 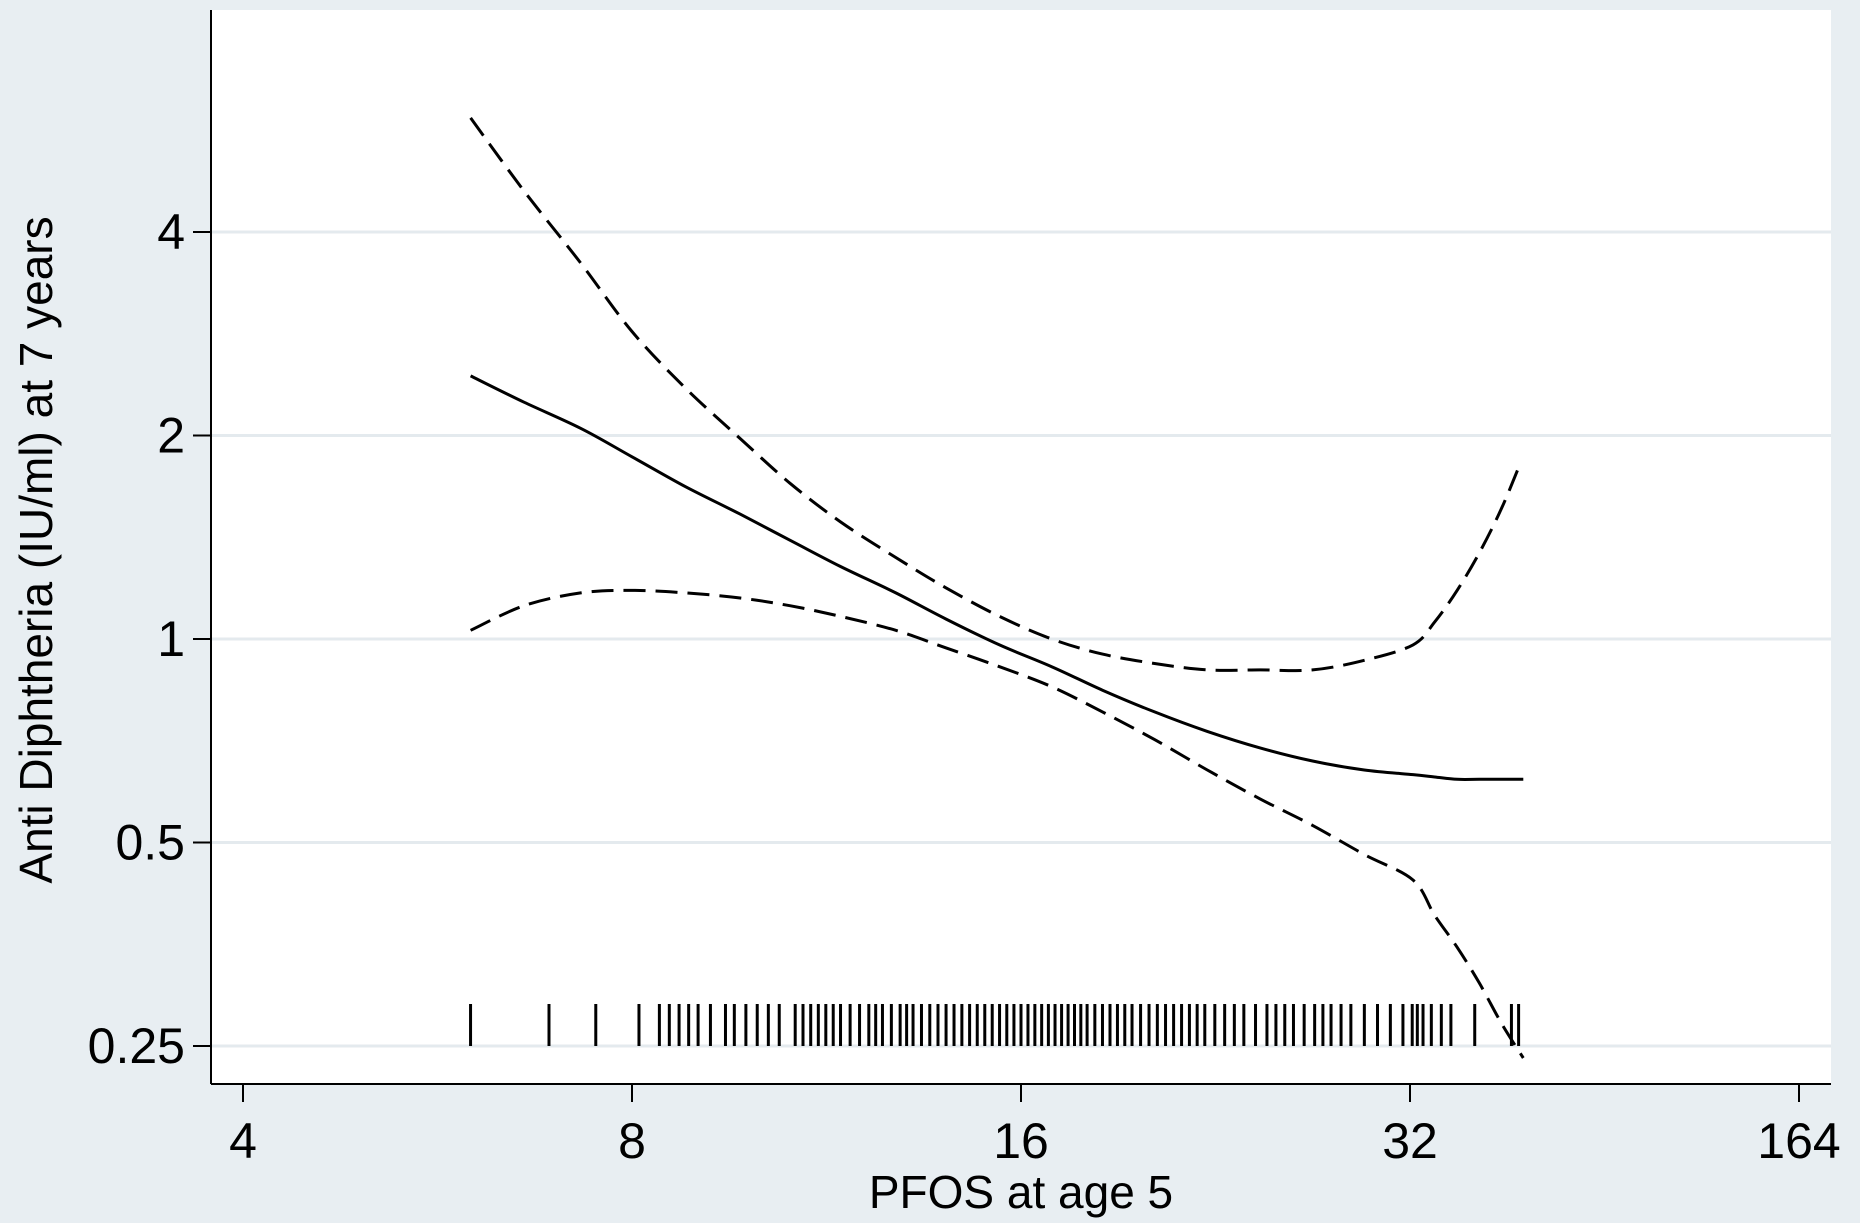 I want to click on x-tick-label: 4, so click(x=243, y=1141).